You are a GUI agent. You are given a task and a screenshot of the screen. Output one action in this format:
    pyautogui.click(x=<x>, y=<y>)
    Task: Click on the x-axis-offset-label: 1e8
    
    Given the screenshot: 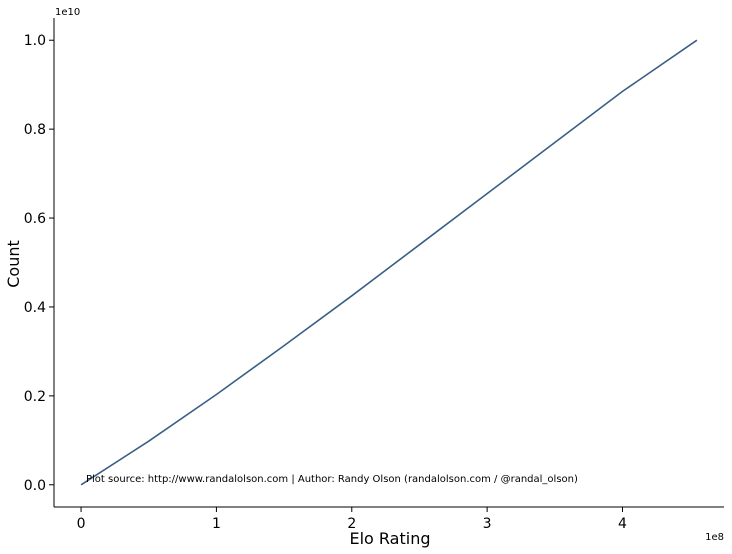 What is the action you would take?
    pyautogui.click(x=714, y=537)
    